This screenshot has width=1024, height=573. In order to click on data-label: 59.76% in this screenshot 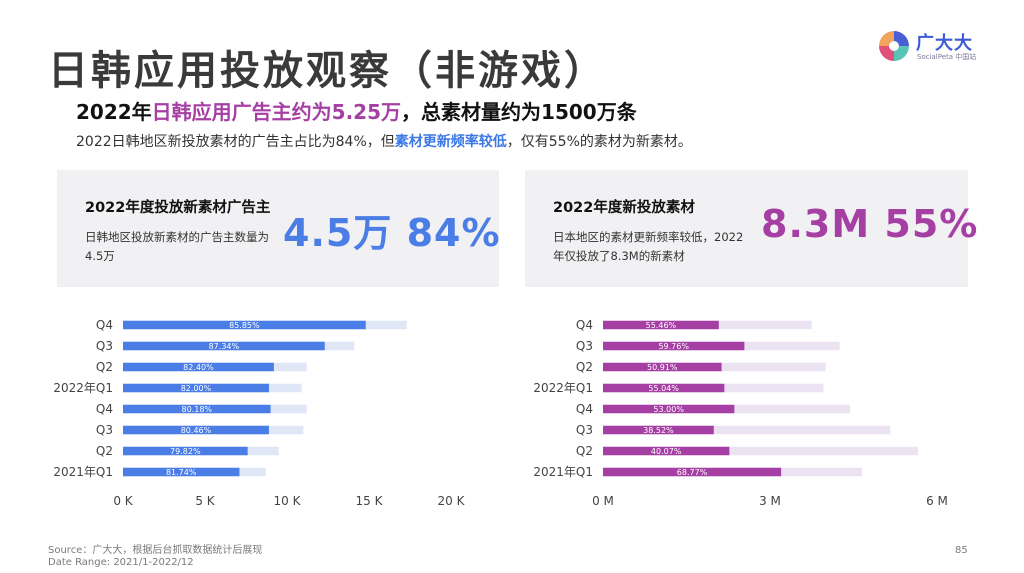, I will do `click(673, 346)`.